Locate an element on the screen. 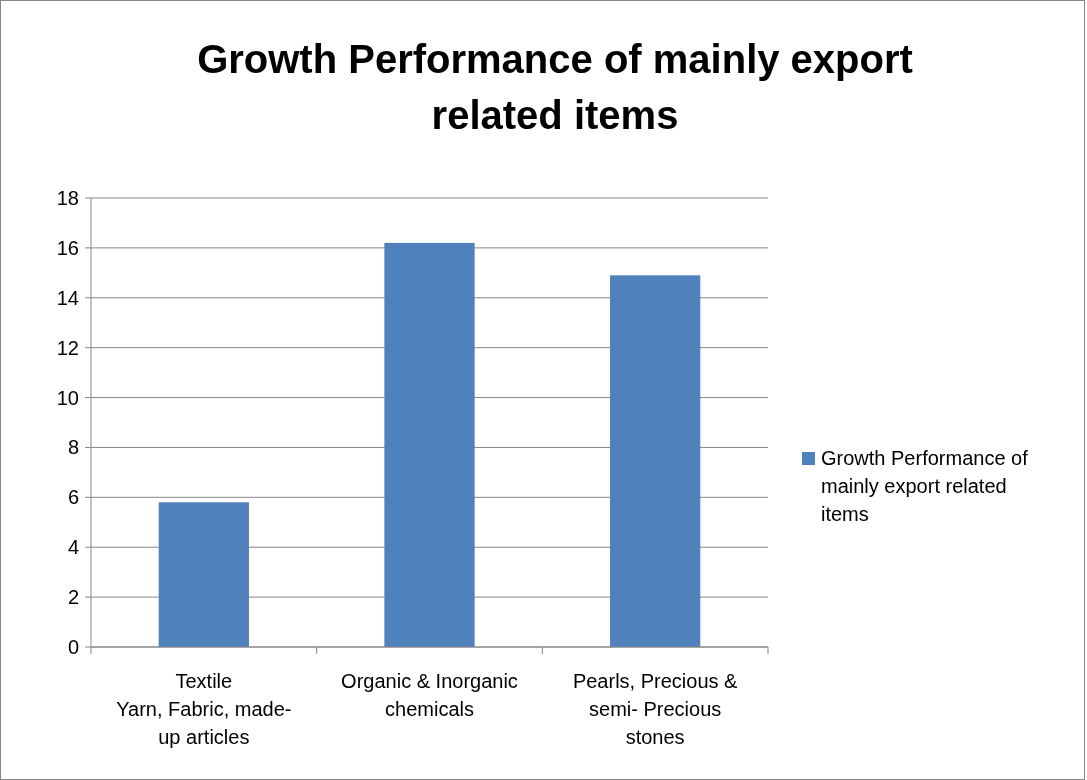 The width and height of the screenshot is (1087, 780). legend-label: Growth Performance of mainly export related items is located at coordinates (925, 486).